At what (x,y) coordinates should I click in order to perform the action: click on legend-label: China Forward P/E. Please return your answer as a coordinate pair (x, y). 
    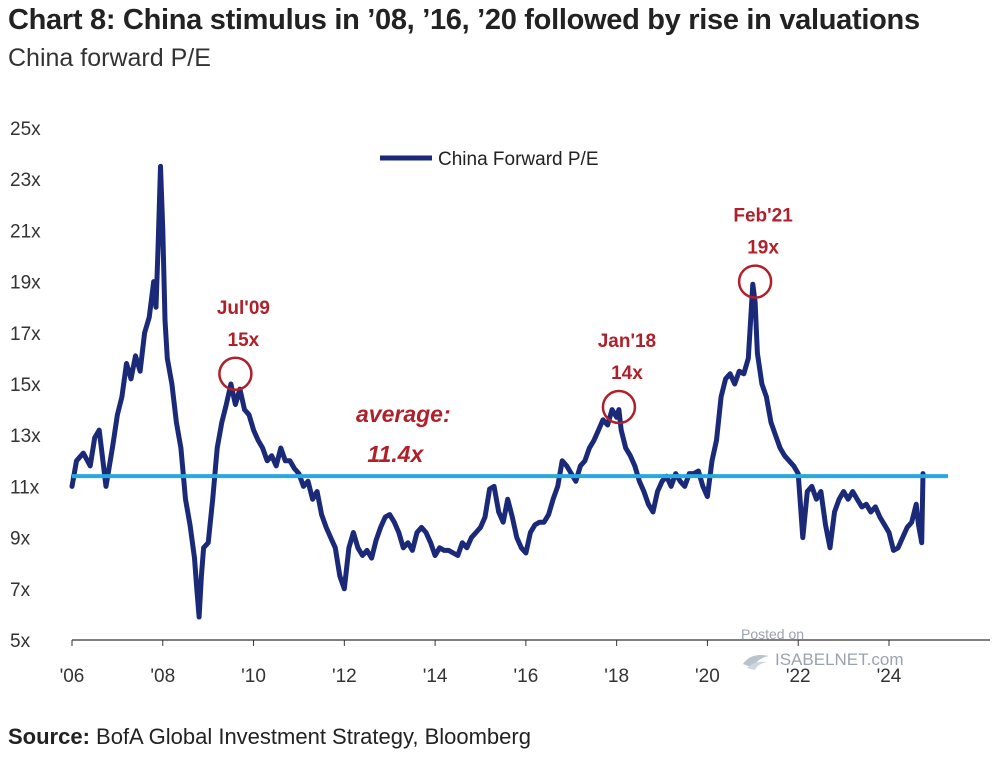
    Looking at the image, I should click on (518, 159).